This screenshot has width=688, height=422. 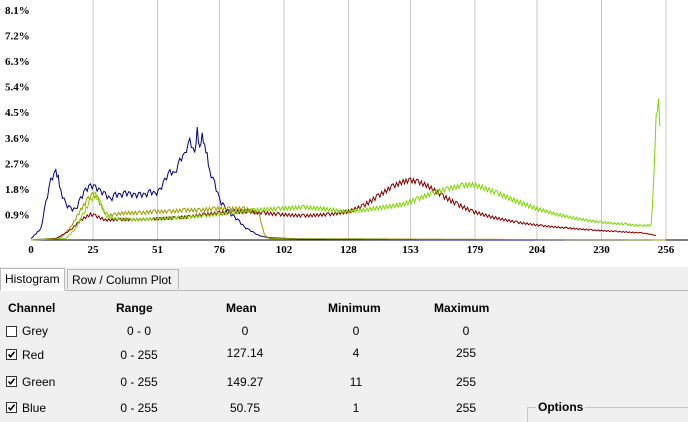 What do you see at coordinates (123, 279) in the screenshot?
I see `tab-row-column-plot: Row / Column Plot` at bounding box center [123, 279].